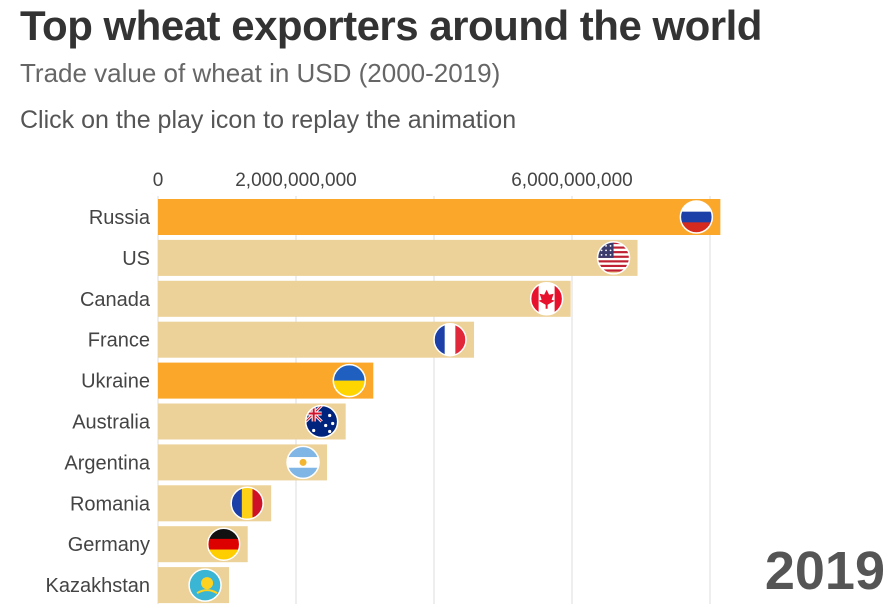  I want to click on category-label: Canada, so click(115, 300).